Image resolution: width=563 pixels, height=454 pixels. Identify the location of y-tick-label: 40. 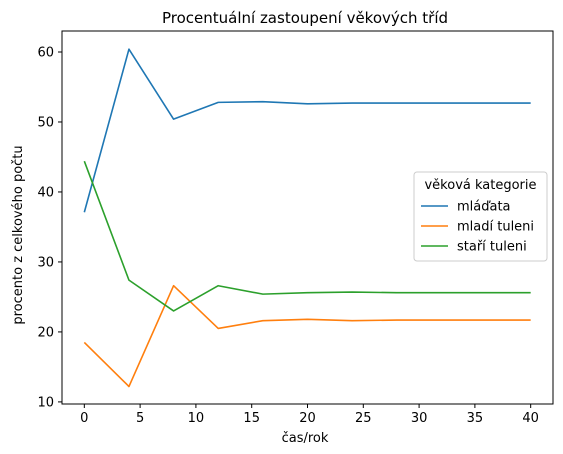
(45, 192).